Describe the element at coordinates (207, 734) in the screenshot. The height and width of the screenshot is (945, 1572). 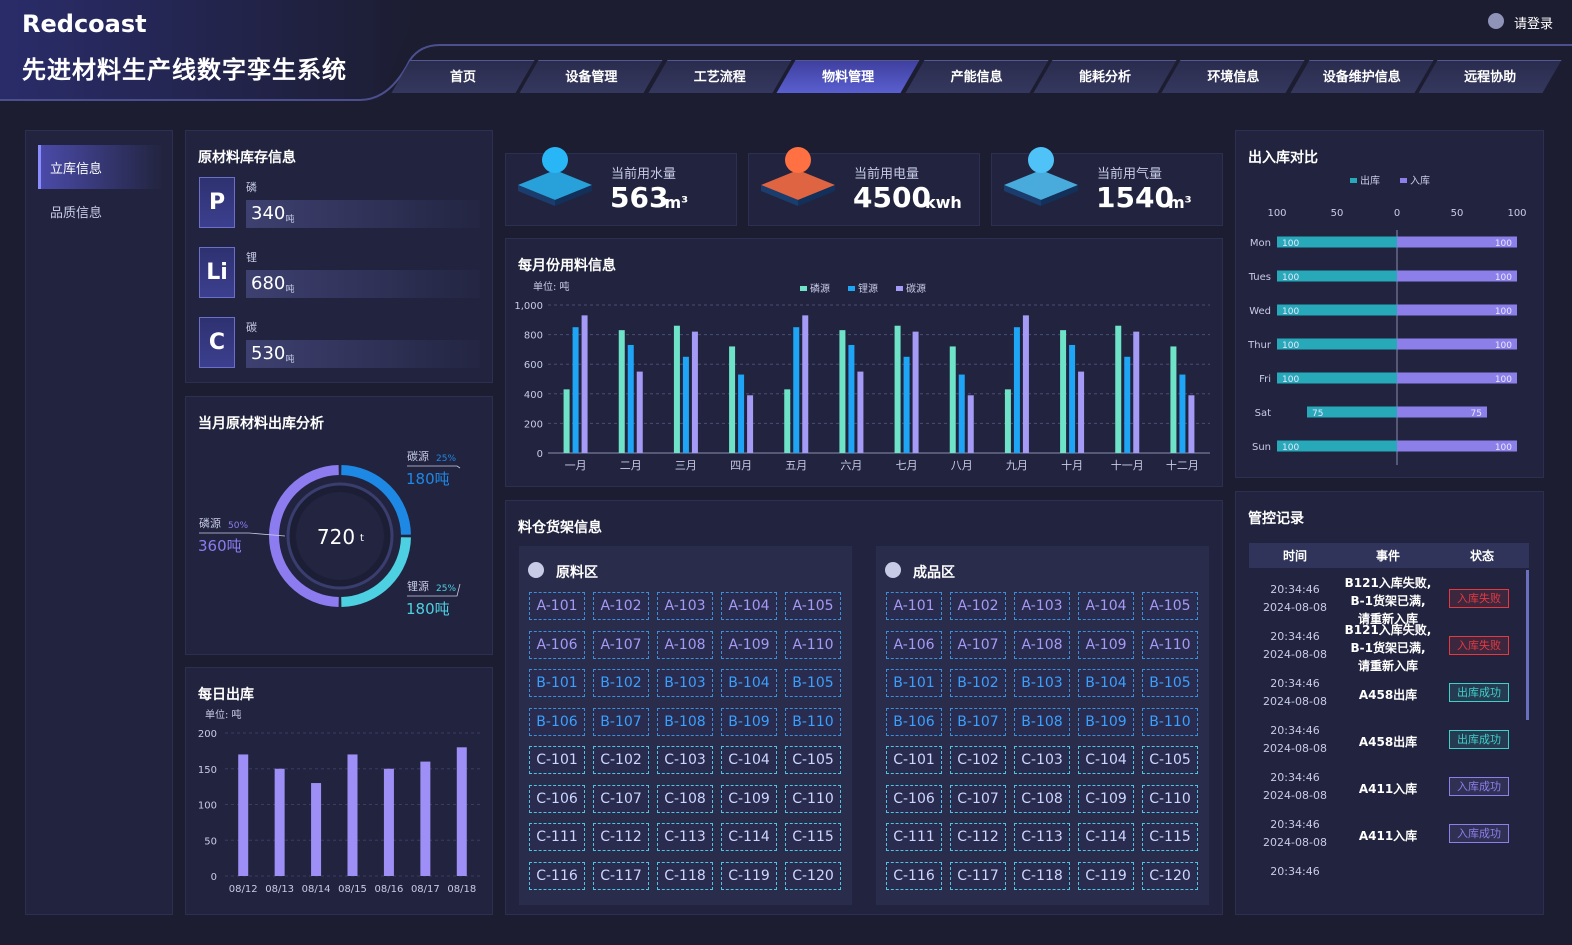
I see `y-tick-label: 200` at that location.